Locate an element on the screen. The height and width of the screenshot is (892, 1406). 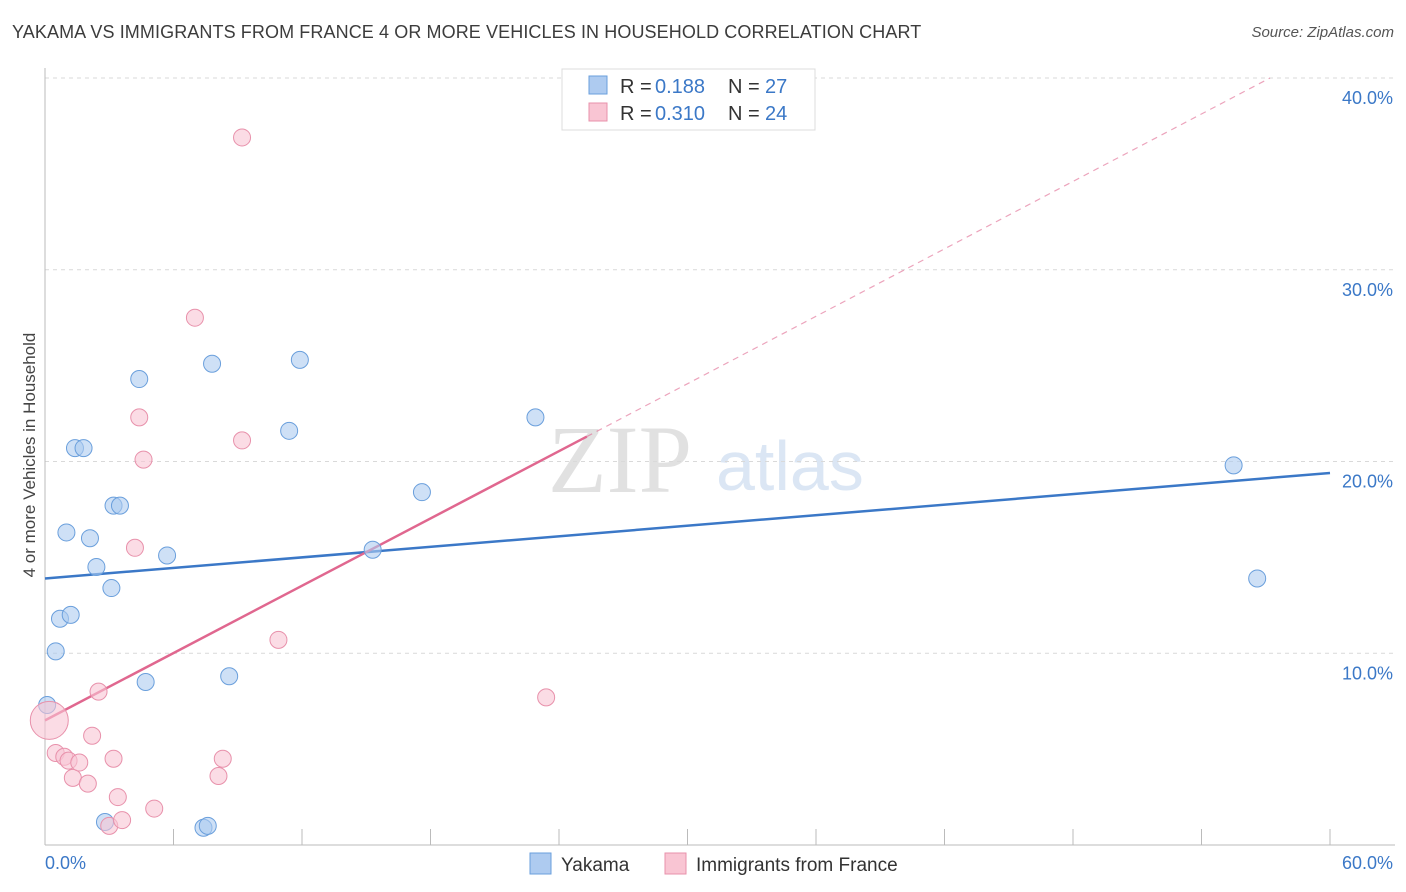
bottom-legend-swatch-yakama is located at coordinates (540, 863).